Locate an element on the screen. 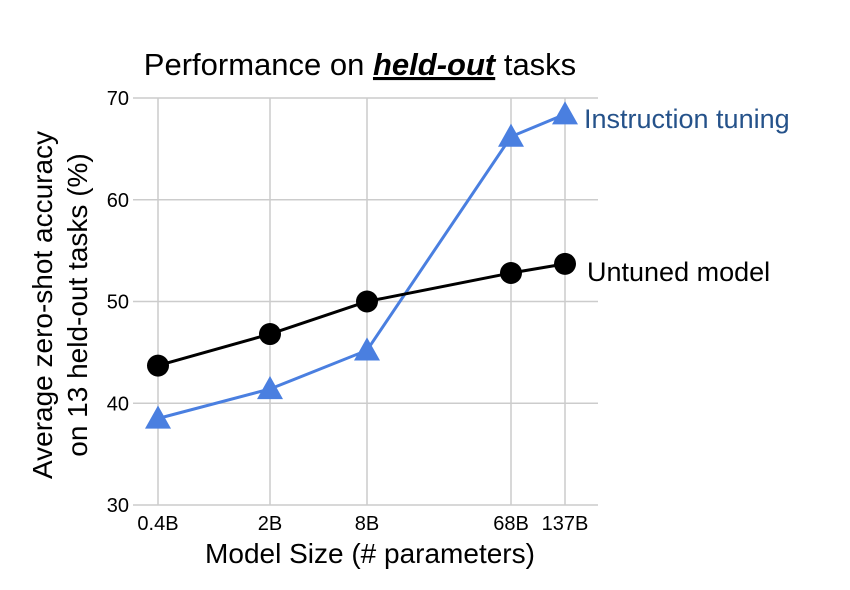  y-tick-label: 30 is located at coordinates (118, 506).